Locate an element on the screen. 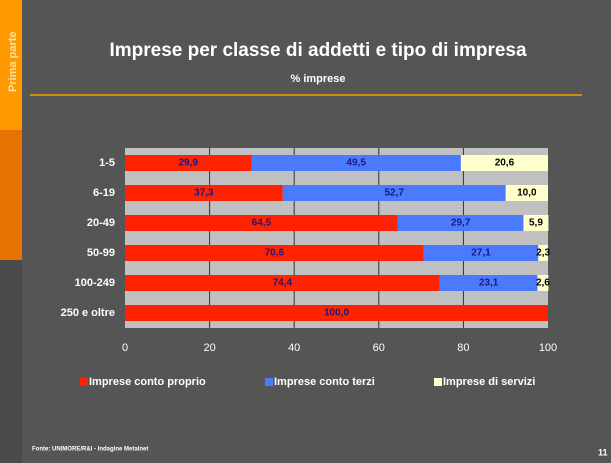 This screenshot has width=611, height=463. data-label: 37,3 is located at coordinates (204, 193).